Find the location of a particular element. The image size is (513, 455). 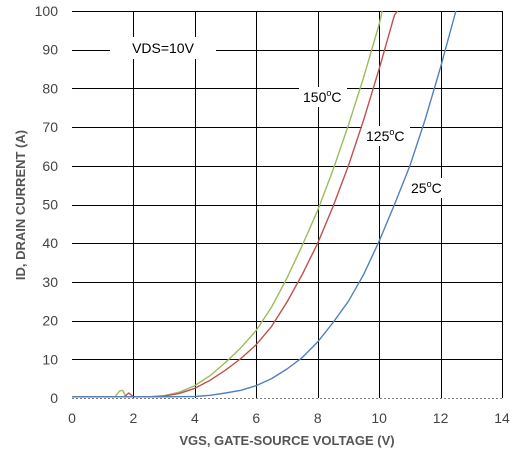

x-tick-label: 6 is located at coordinates (256, 418).